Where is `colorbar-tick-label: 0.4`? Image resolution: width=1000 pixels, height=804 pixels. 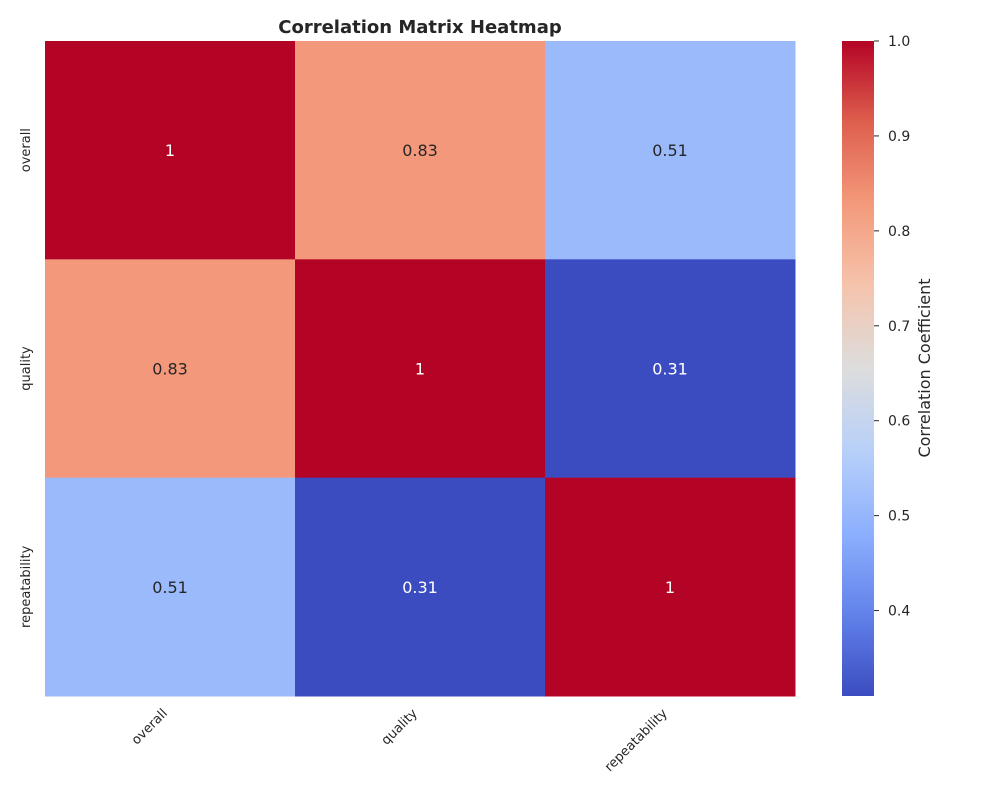
colorbar-tick-label: 0.4 is located at coordinates (899, 612).